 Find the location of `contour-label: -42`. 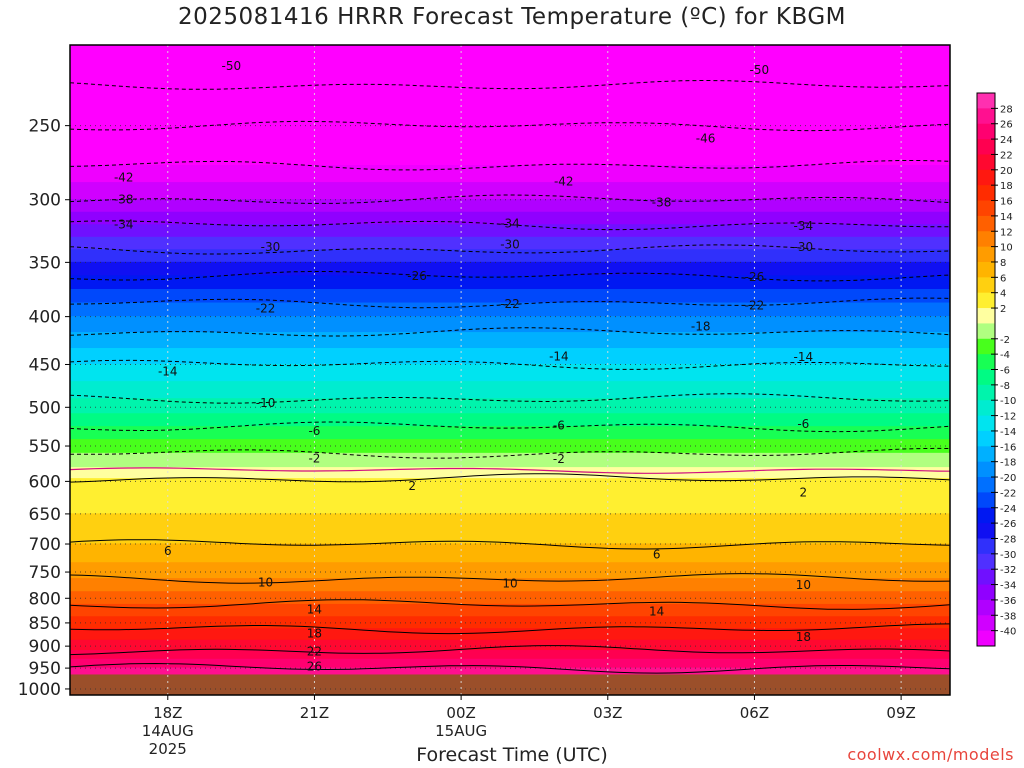

contour-label: -42 is located at coordinates (124, 177).